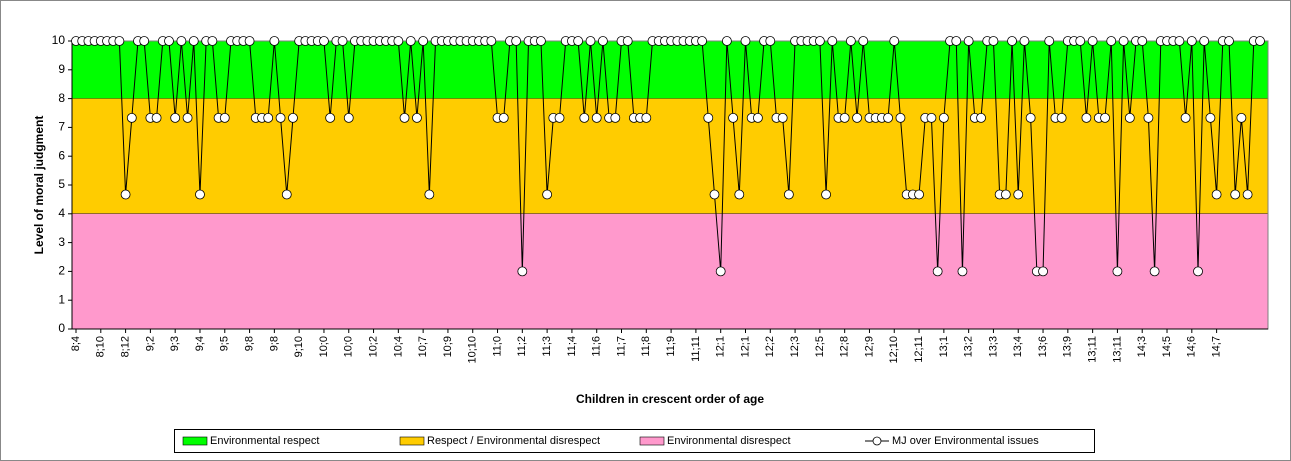  What do you see at coordinates (61, 155) in the screenshot?
I see `y-tick-label: 6` at bounding box center [61, 155].